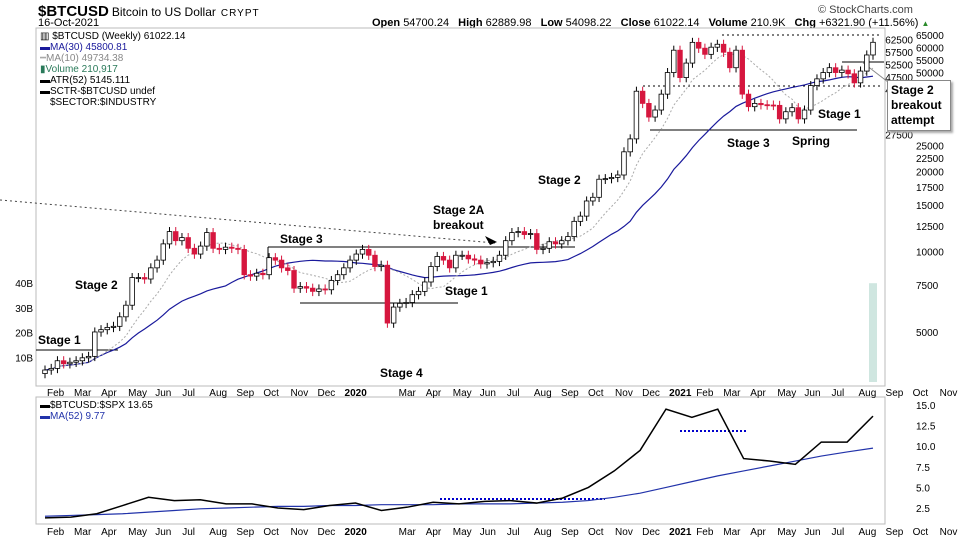 This screenshot has height=540, width=960. I want to click on annotation-stage3: Stage 3, so click(748, 143).